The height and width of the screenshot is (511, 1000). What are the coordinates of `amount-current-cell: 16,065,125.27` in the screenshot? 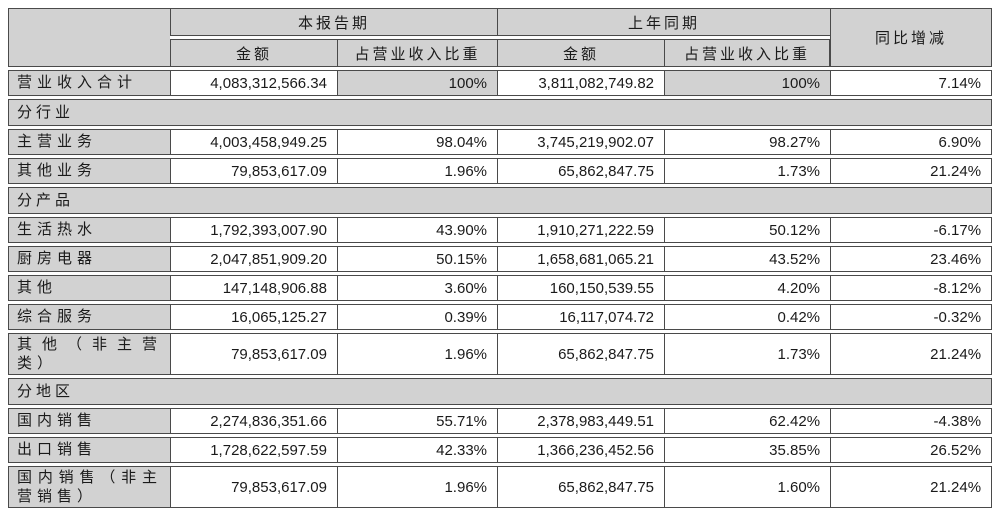 It's located at (253, 317).